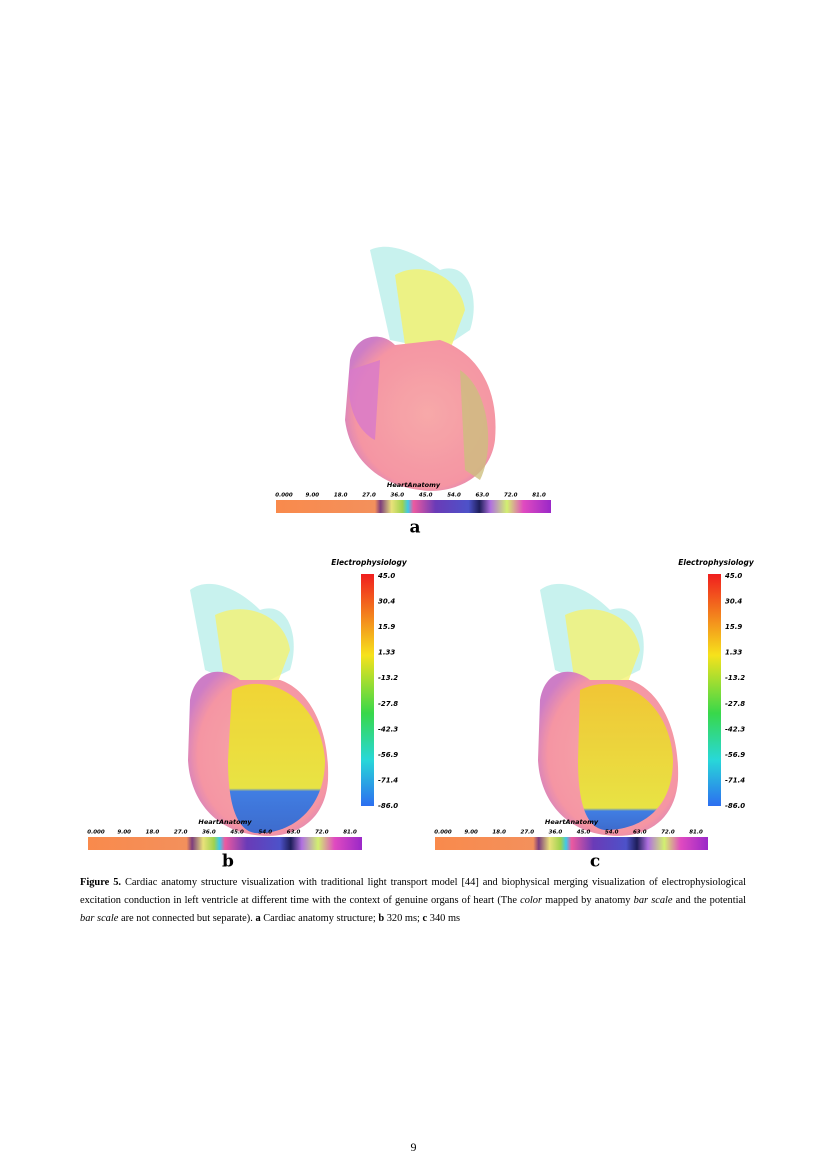  I want to click on caption-text: a, so click(258, 918).